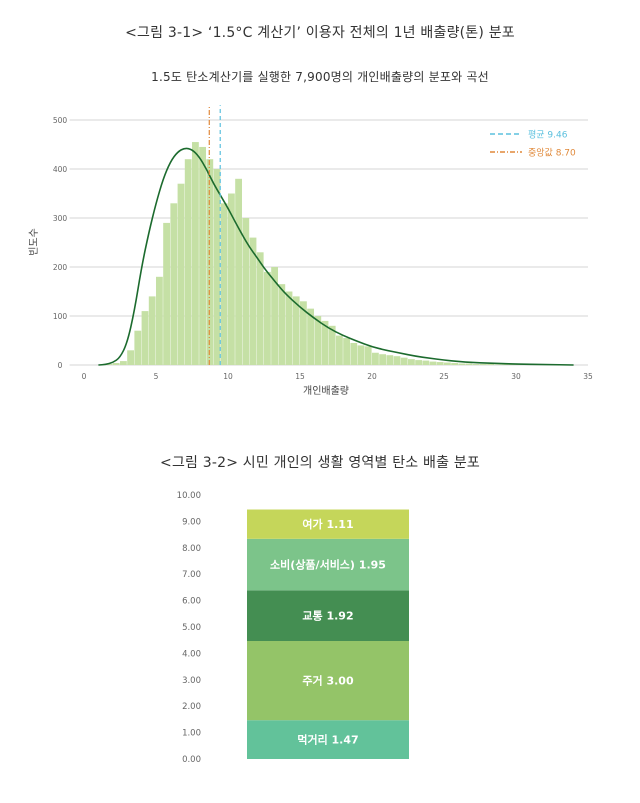 This screenshot has width=640, height=803. I want to click on legend-label: 평균 9.46, so click(548, 135).